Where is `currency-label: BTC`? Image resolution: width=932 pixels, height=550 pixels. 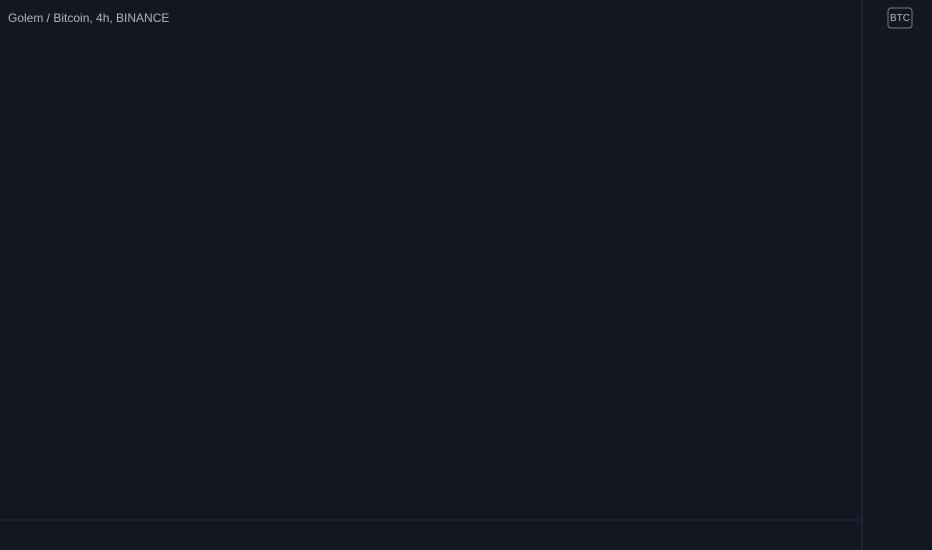
currency-label: BTC is located at coordinates (900, 18).